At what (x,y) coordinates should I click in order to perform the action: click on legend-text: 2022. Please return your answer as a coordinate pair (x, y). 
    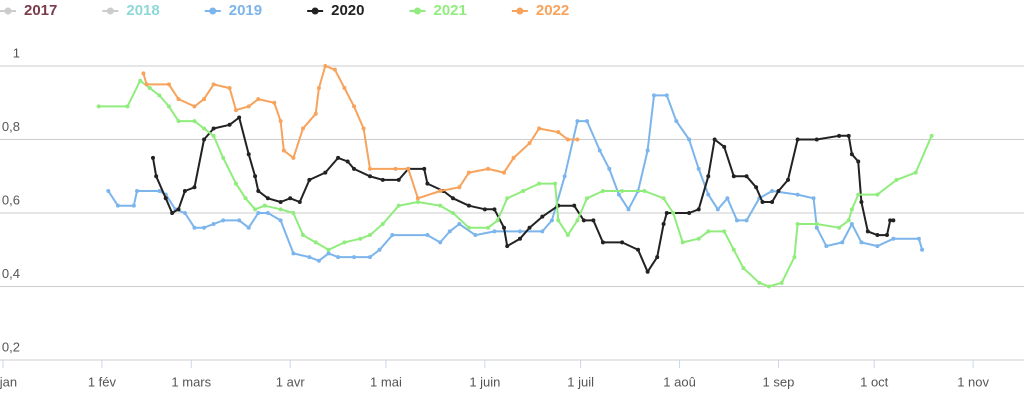
    Looking at the image, I should click on (552, 10).